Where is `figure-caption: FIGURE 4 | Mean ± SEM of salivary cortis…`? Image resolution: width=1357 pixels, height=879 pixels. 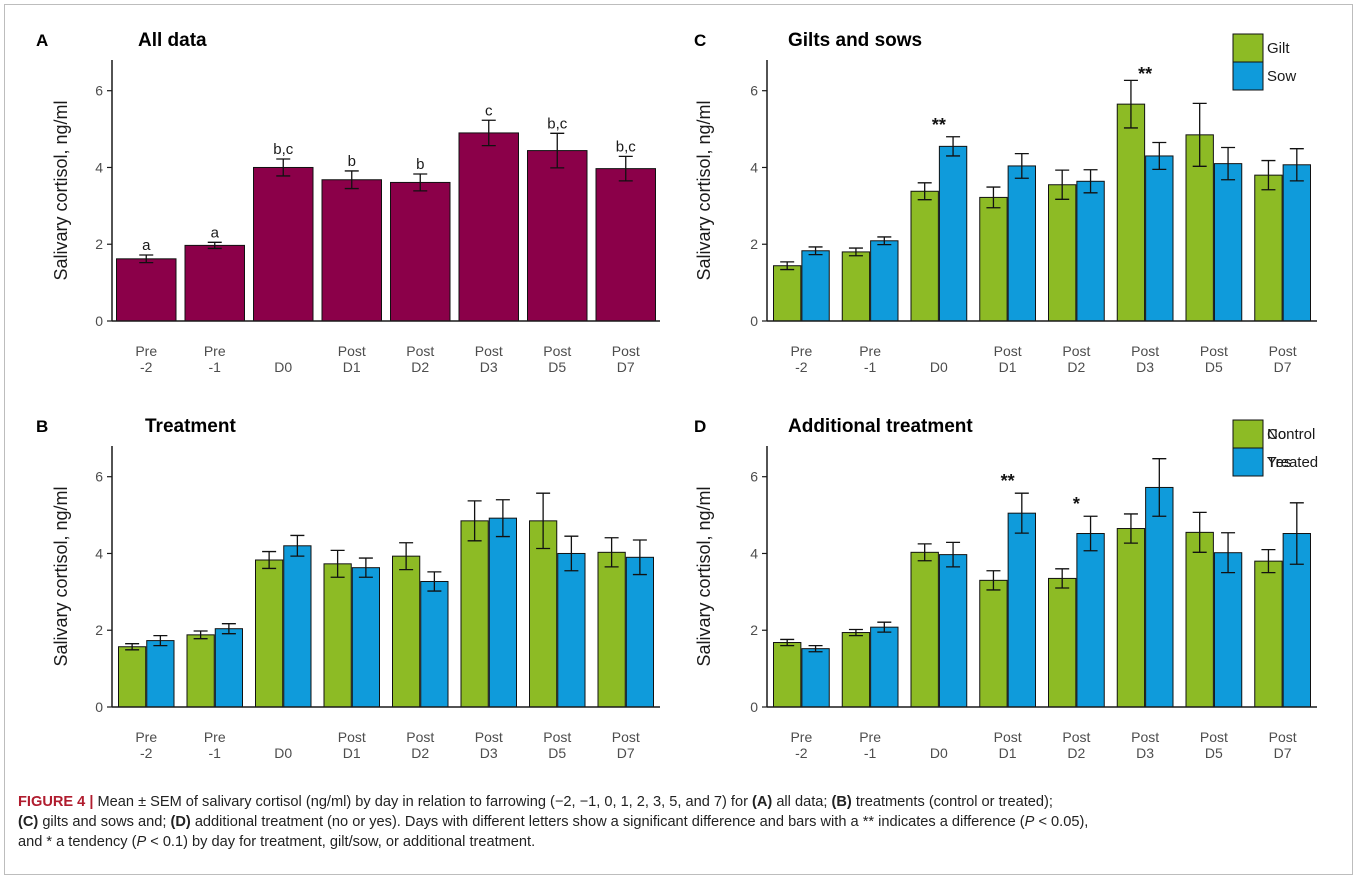 figure-caption: FIGURE 4 | Mean ± SEM of salivary cortis… is located at coordinates (678, 822).